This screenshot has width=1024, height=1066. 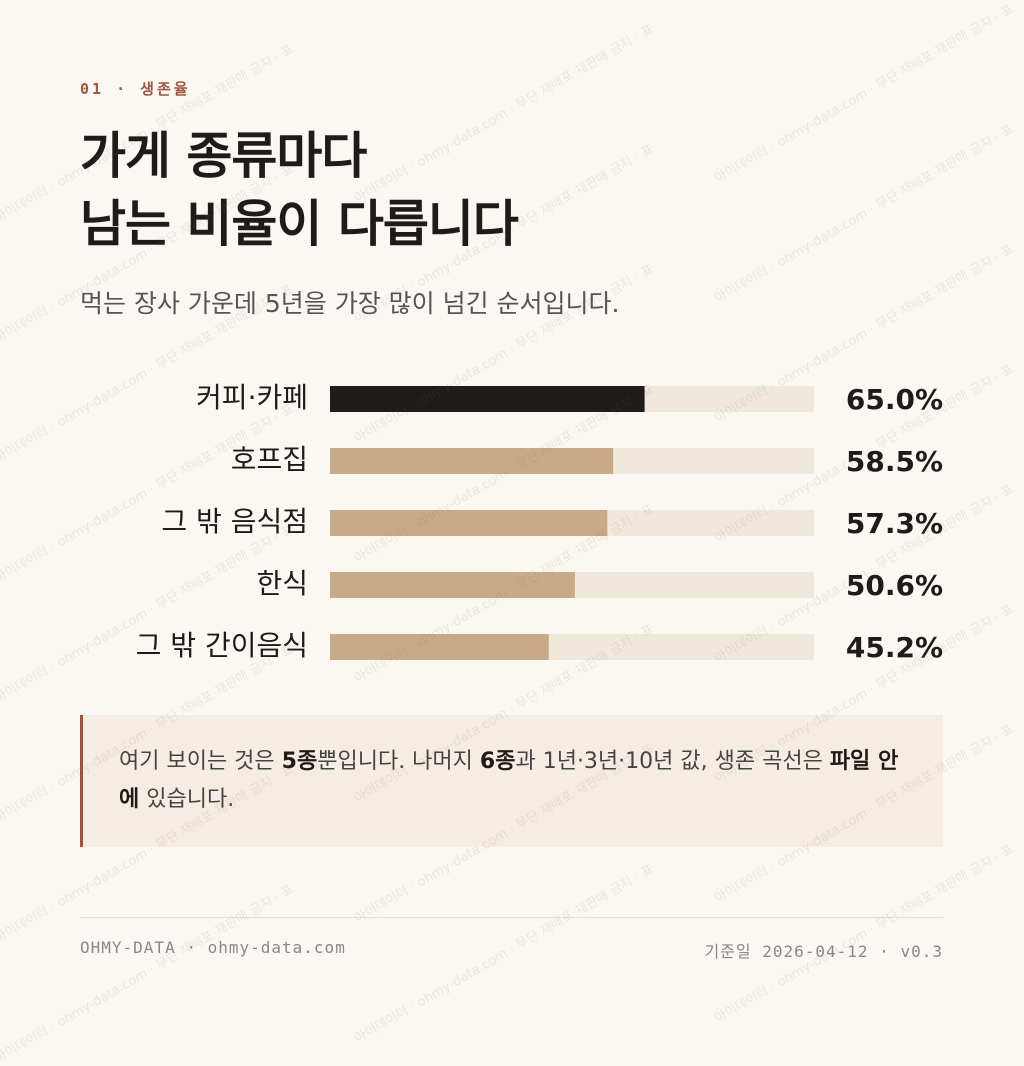 What do you see at coordinates (223, 156) in the screenshot?
I see `title-line: 가게 종류마다` at bounding box center [223, 156].